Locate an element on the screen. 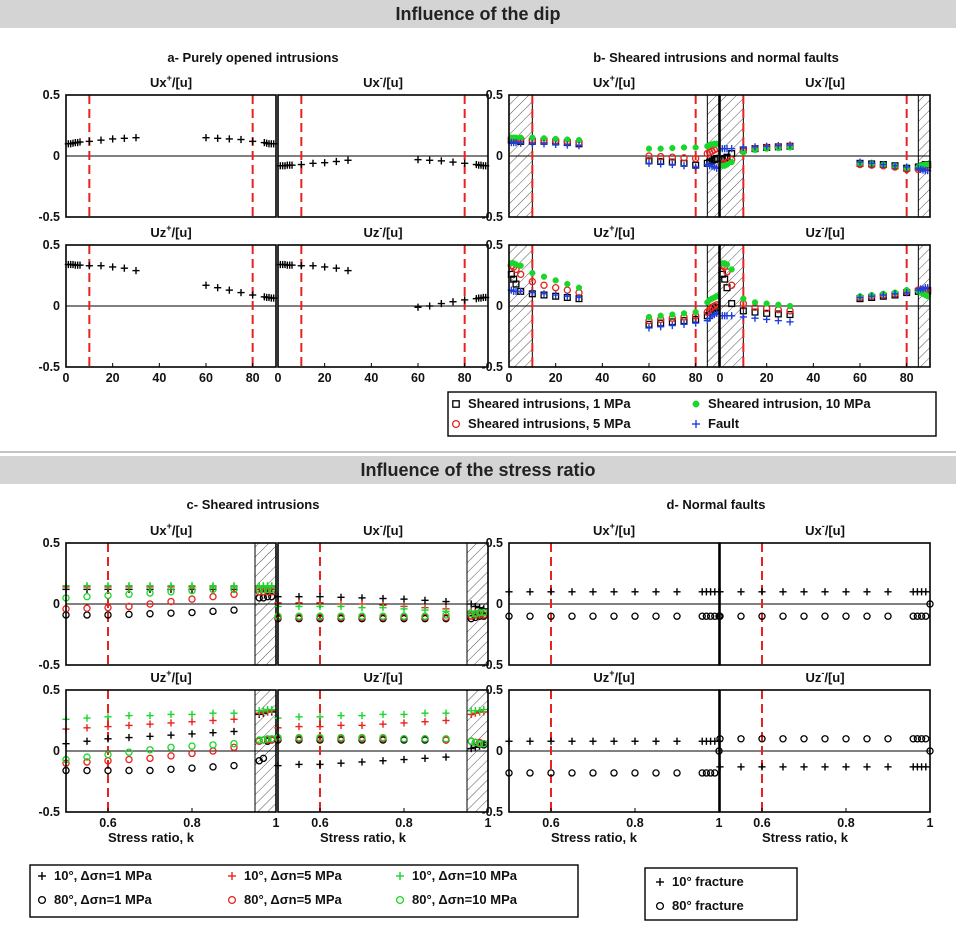 This screenshot has width=956, height=925. legend-item: 10° fracture is located at coordinates (700, 881).